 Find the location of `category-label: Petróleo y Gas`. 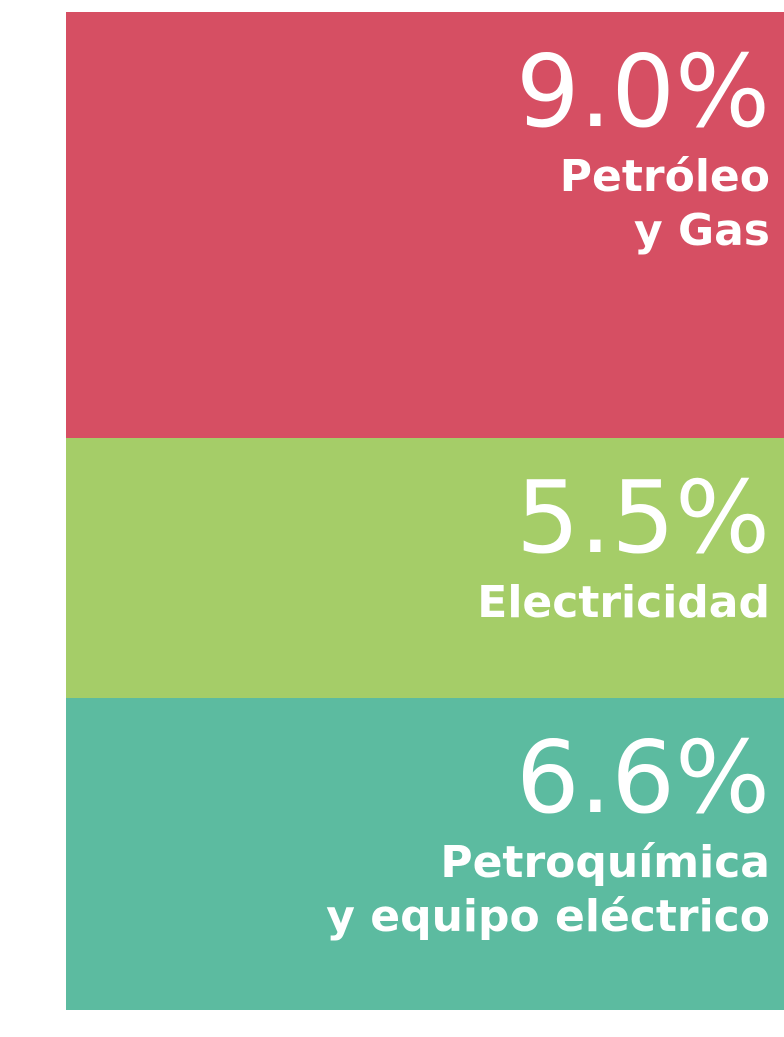

category-label: Petróleo y Gas is located at coordinates (664, 203).